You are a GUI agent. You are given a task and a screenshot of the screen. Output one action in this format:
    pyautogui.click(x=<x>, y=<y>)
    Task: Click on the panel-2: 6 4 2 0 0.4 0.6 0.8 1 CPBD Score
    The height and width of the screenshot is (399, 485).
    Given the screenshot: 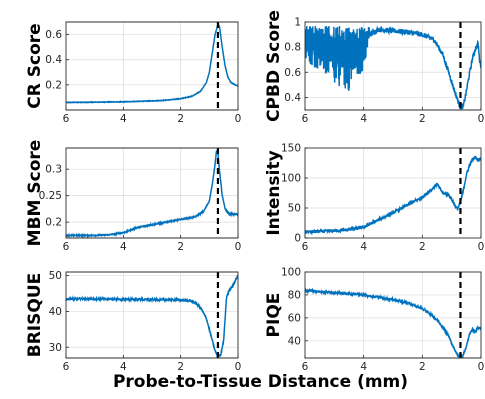 What is the action you would take?
    pyautogui.click(x=374, y=67)
    